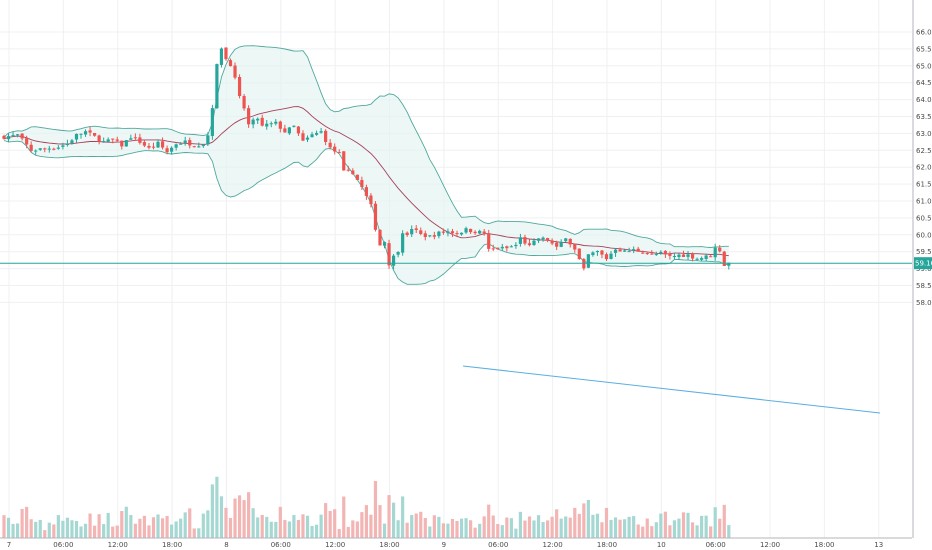 This screenshot has height=550, width=932. What do you see at coordinates (9, 545) in the screenshot?
I see `time-tick-label: 7` at bounding box center [9, 545].